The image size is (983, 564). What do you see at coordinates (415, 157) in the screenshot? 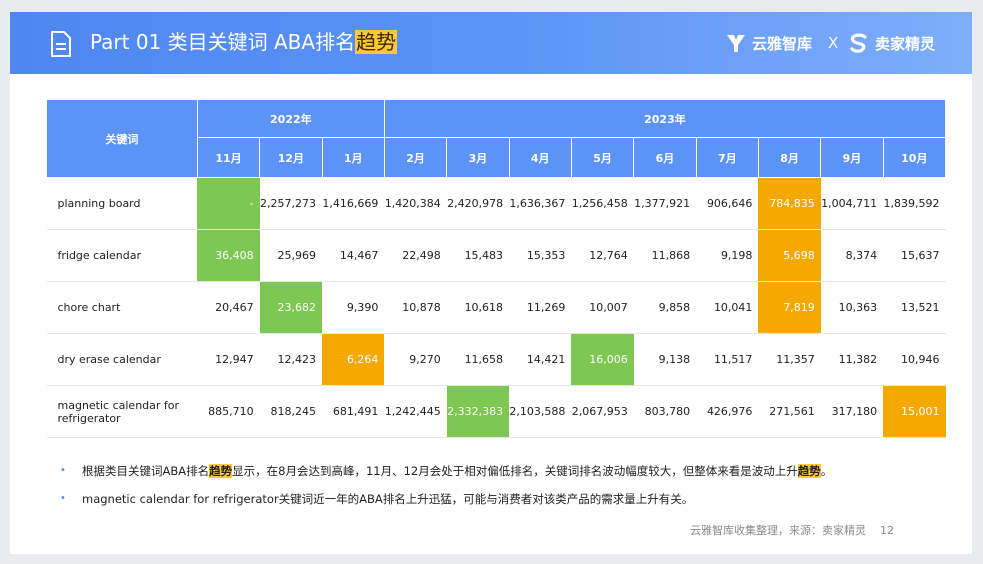
I see `month-header: 2月` at bounding box center [415, 157].